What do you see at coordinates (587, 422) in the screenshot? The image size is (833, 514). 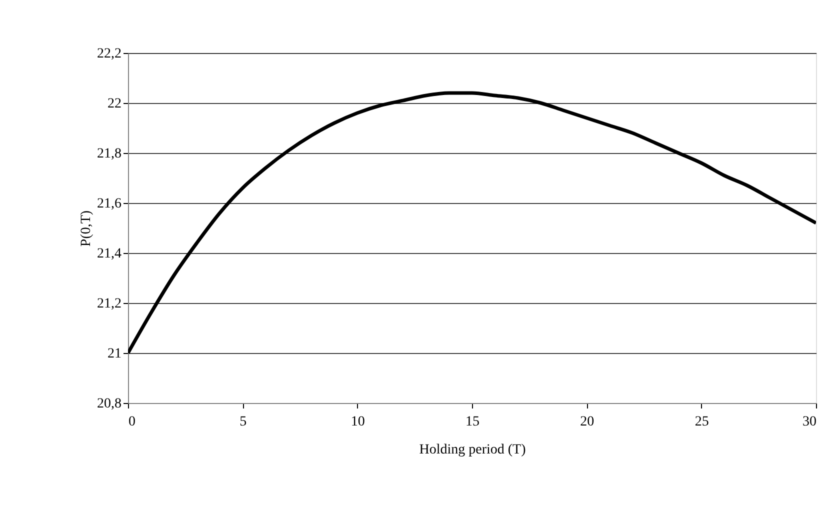 I see `x-tick-label: 20` at bounding box center [587, 422].